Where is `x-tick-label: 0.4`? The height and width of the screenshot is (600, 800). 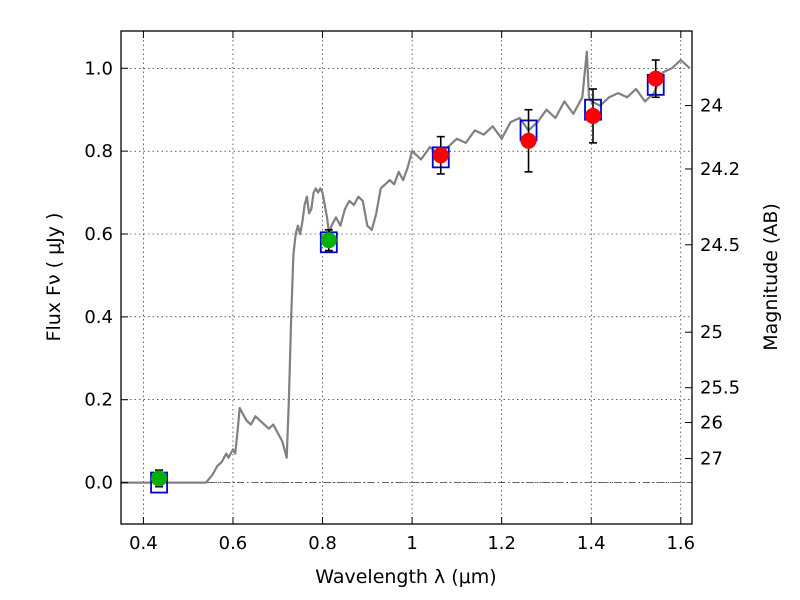 x-tick-label: 0.4 is located at coordinates (143, 543).